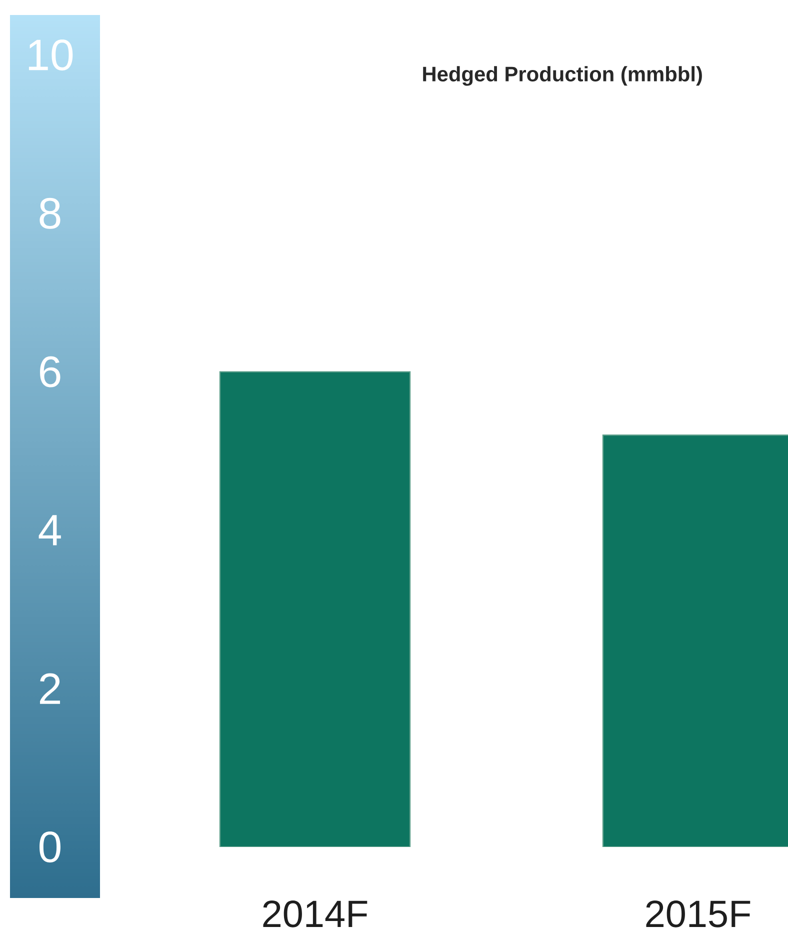 This screenshot has width=788, height=945. I want to click on y-tick-label: 6, so click(50, 372).